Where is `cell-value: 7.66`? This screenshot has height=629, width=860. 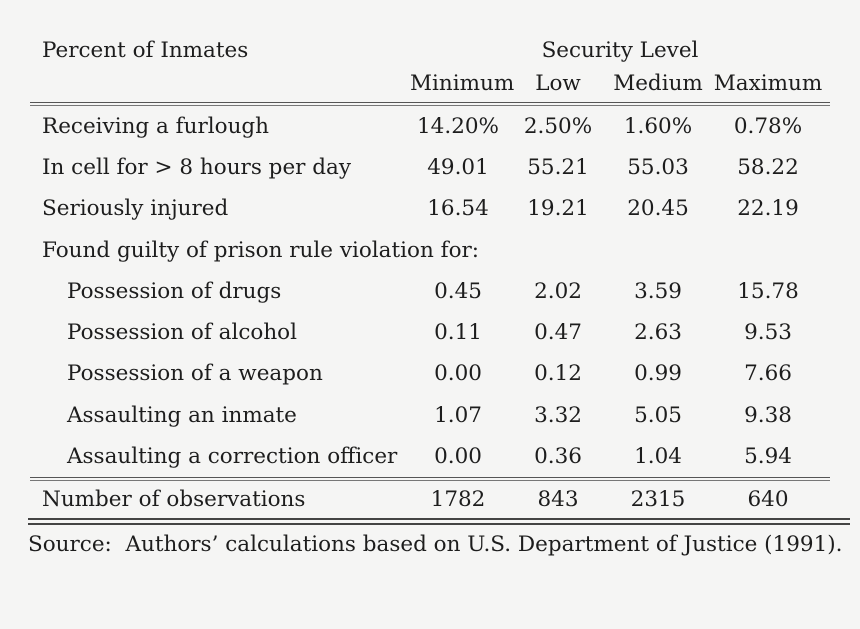 cell-value: 7.66 is located at coordinates (768, 374).